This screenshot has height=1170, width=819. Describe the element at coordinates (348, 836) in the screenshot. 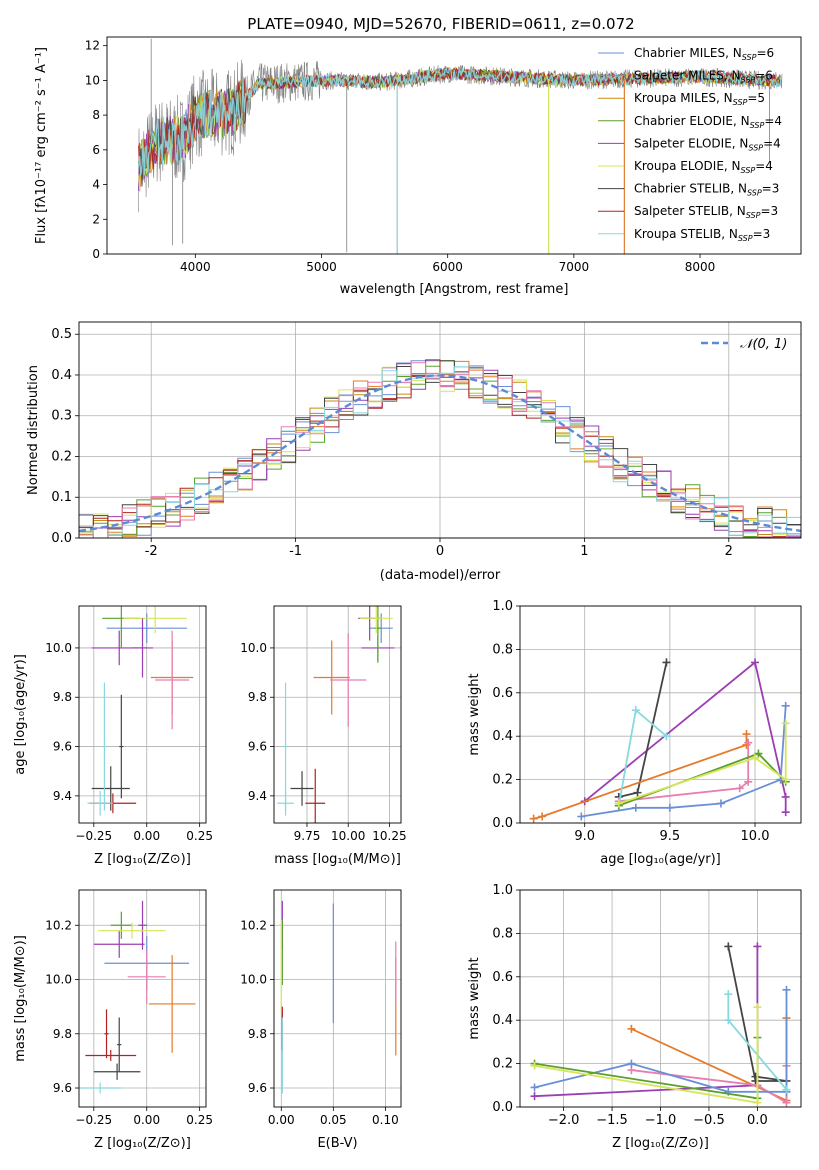

I see `x-tick-label: 10.00` at that location.